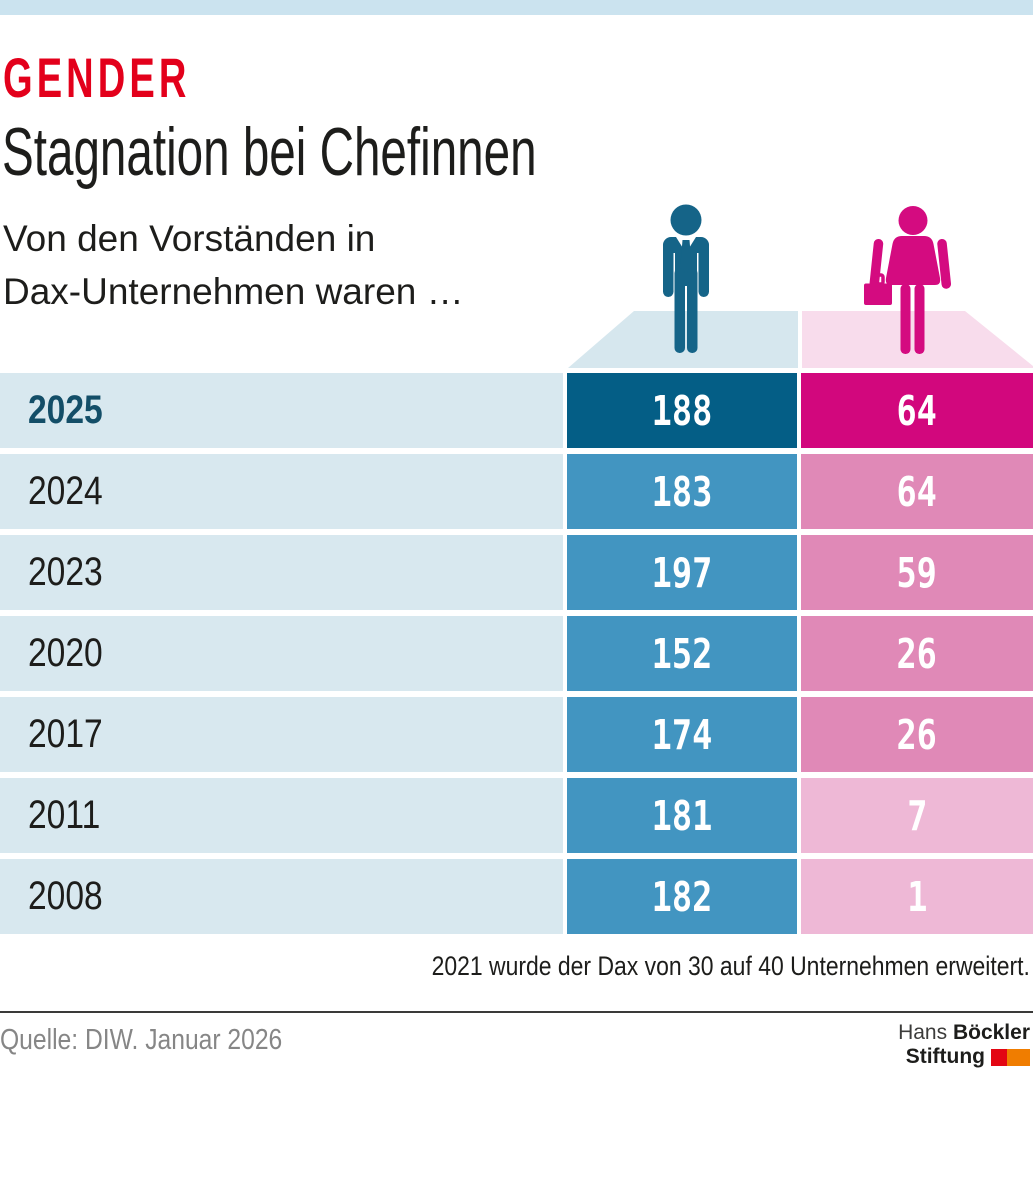 The height and width of the screenshot is (1188, 1033). Describe the element at coordinates (189, 238) in the screenshot. I see `subtitle-line-1: Von den Vorständen in` at that location.